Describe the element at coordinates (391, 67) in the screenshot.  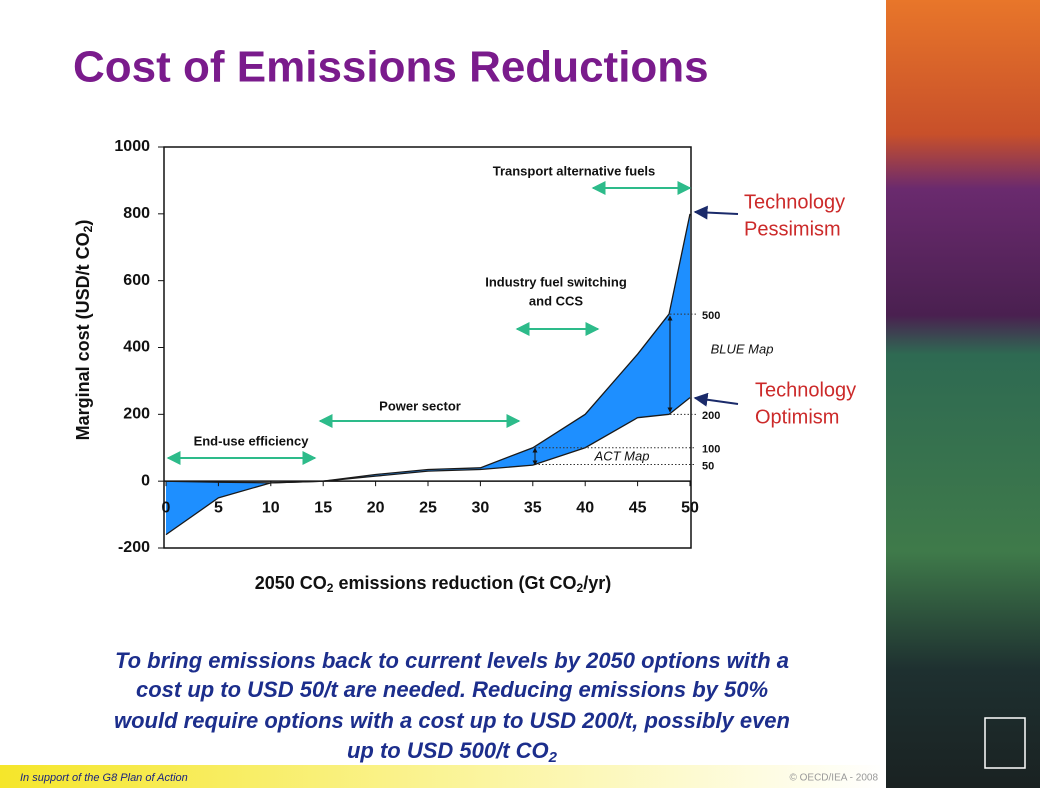
I see `slide-title: Cost of Emissions Reductions` at that location.